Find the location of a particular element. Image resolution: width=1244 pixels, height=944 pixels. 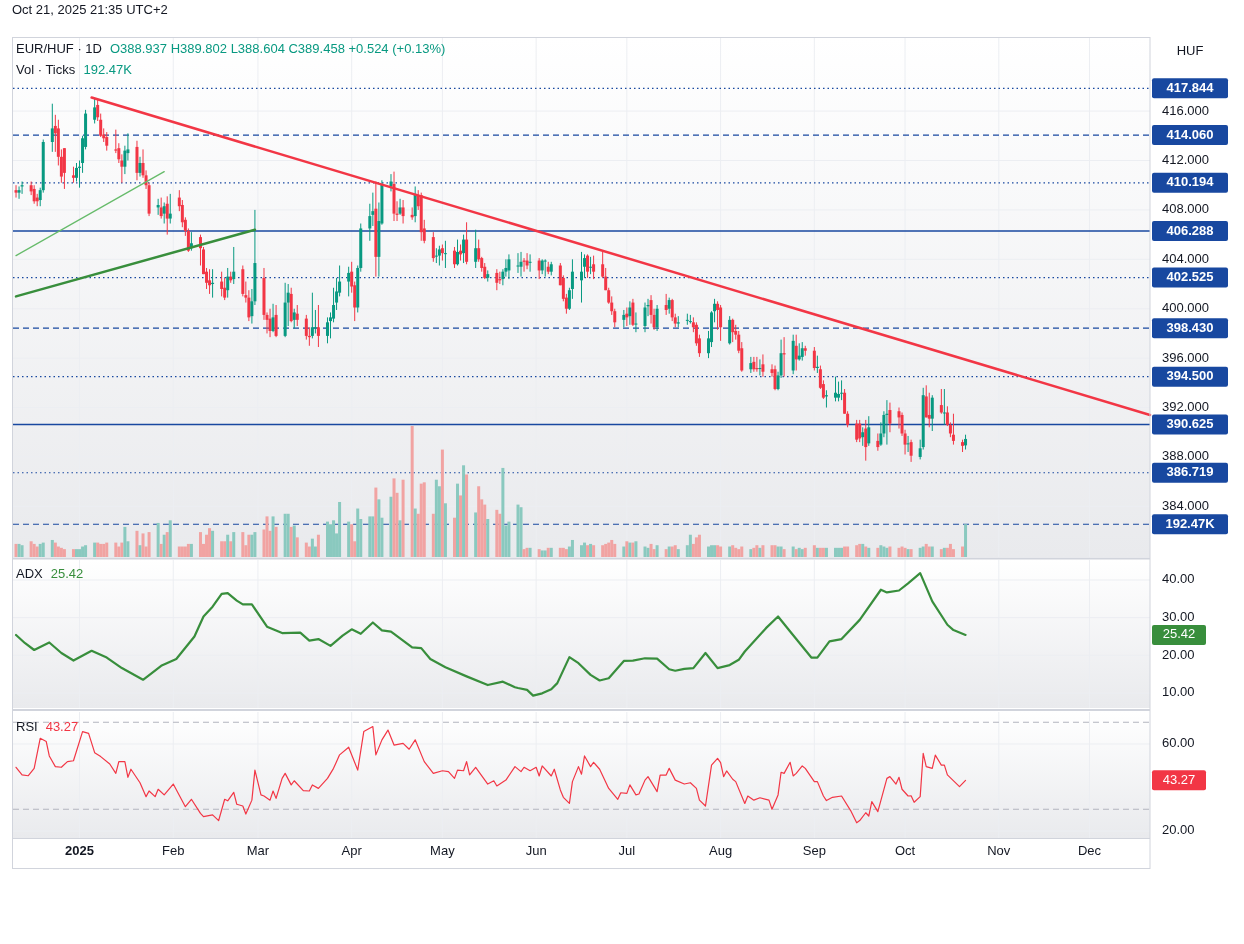

chart-title: Vol · Ticks is located at coordinates (46, 69).